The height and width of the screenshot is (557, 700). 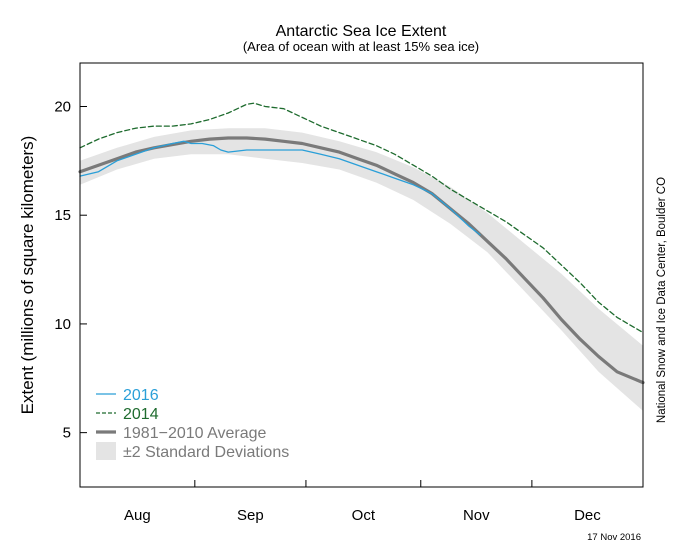 I want to click on y-tick-label: 5, so click(x=67, y=433).